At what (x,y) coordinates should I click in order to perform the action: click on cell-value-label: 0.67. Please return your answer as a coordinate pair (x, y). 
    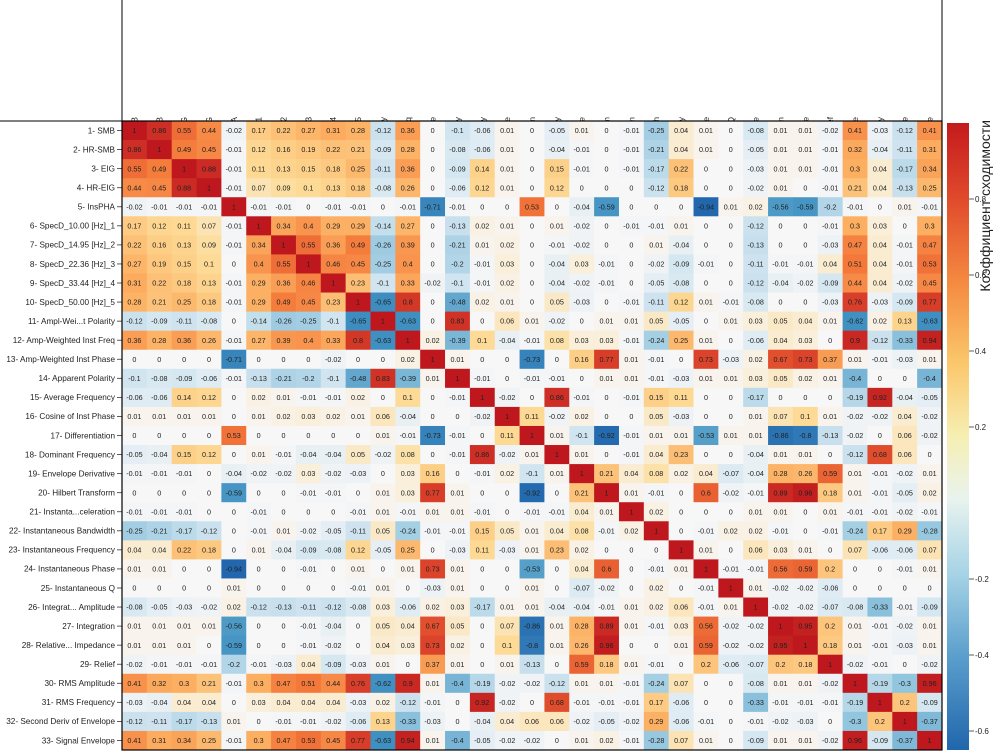
    Looking at the image, I should click on (433, 626).